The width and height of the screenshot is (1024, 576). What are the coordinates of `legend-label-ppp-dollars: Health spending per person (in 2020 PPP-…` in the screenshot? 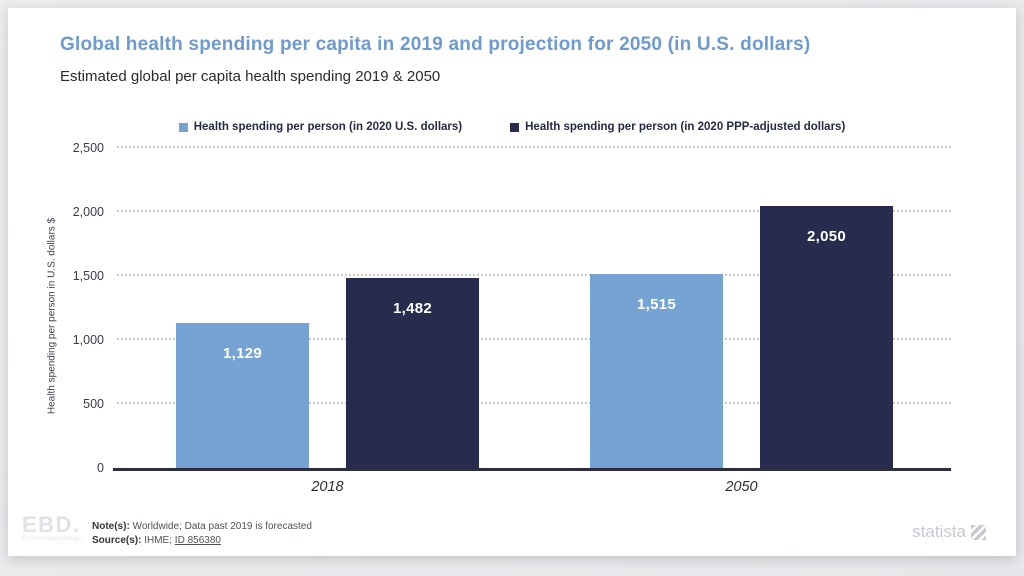 It's located at (685, 127).